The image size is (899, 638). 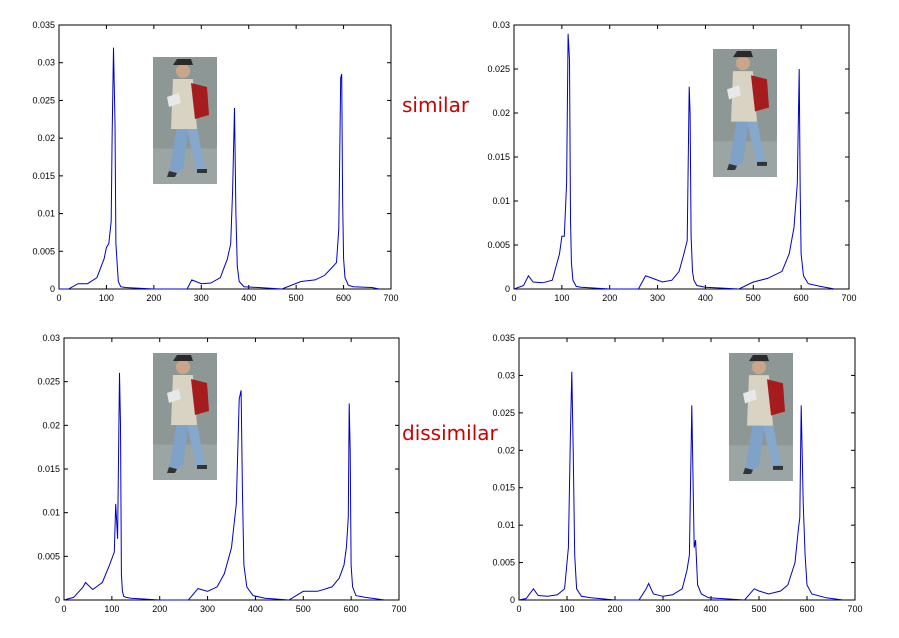 I want to click on dissimilar-label: dissimilar, so click(x=450, y=433).